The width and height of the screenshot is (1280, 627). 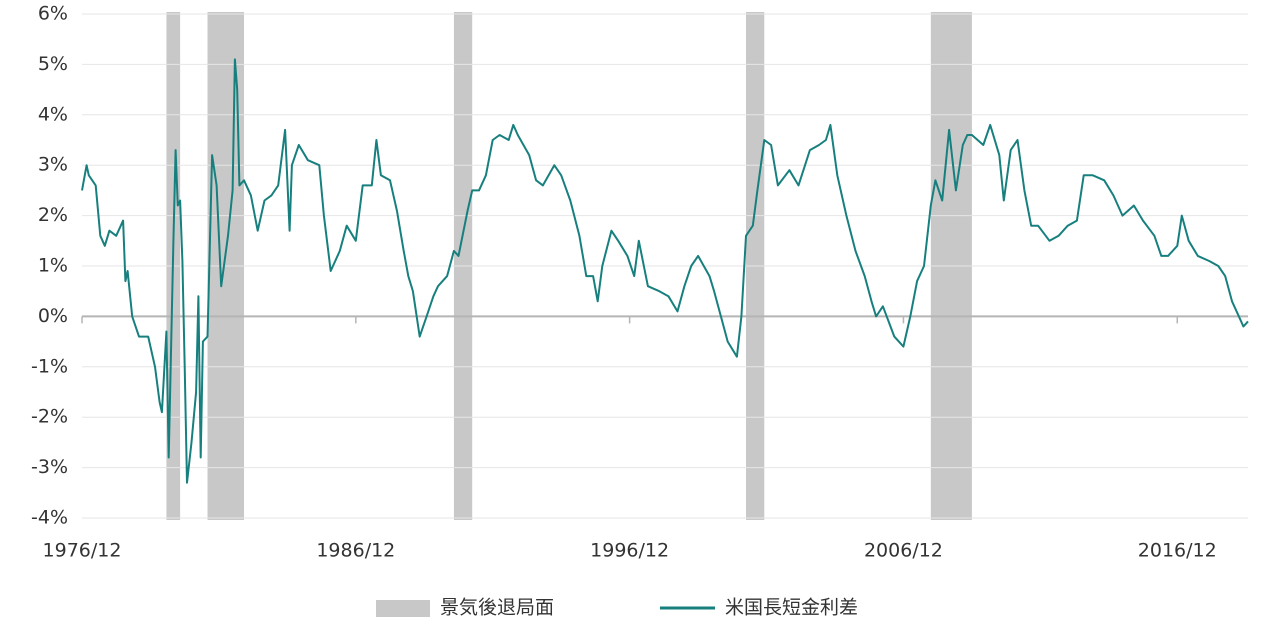 I want to click on legend-swatch, so click(x=403, y=608).